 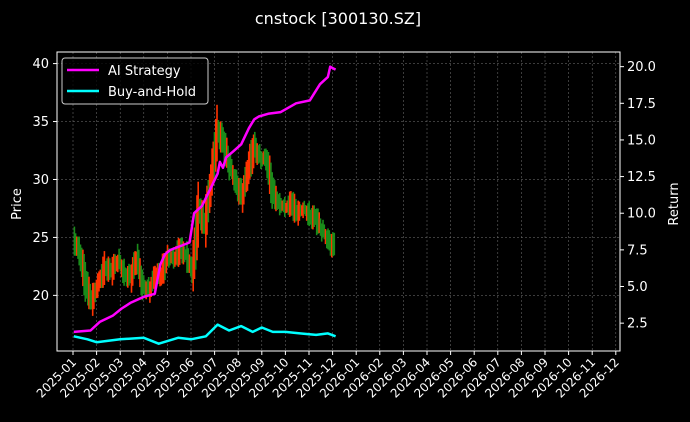 I want to click on y-axis-label: Price, so click(x=17, y=204).